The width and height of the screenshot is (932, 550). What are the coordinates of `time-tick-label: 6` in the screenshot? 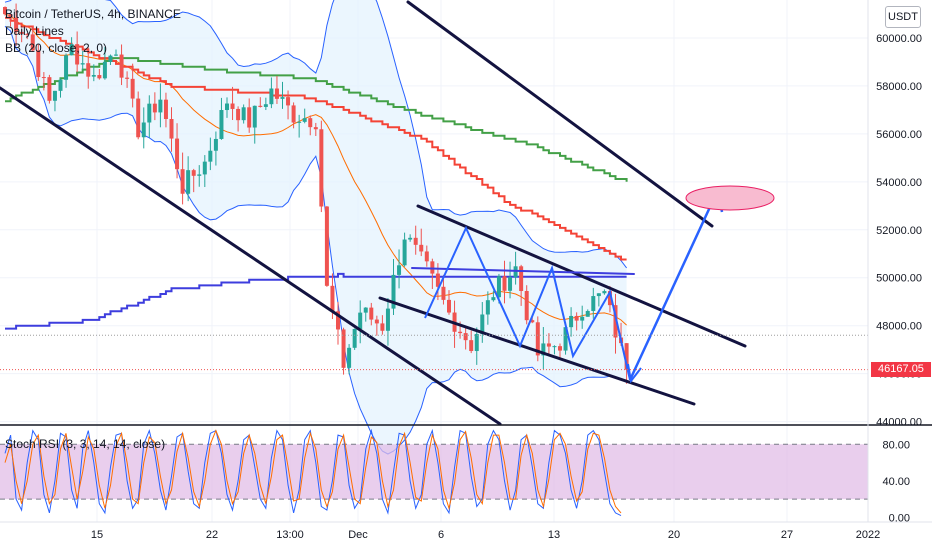 It's located at (441, 535).